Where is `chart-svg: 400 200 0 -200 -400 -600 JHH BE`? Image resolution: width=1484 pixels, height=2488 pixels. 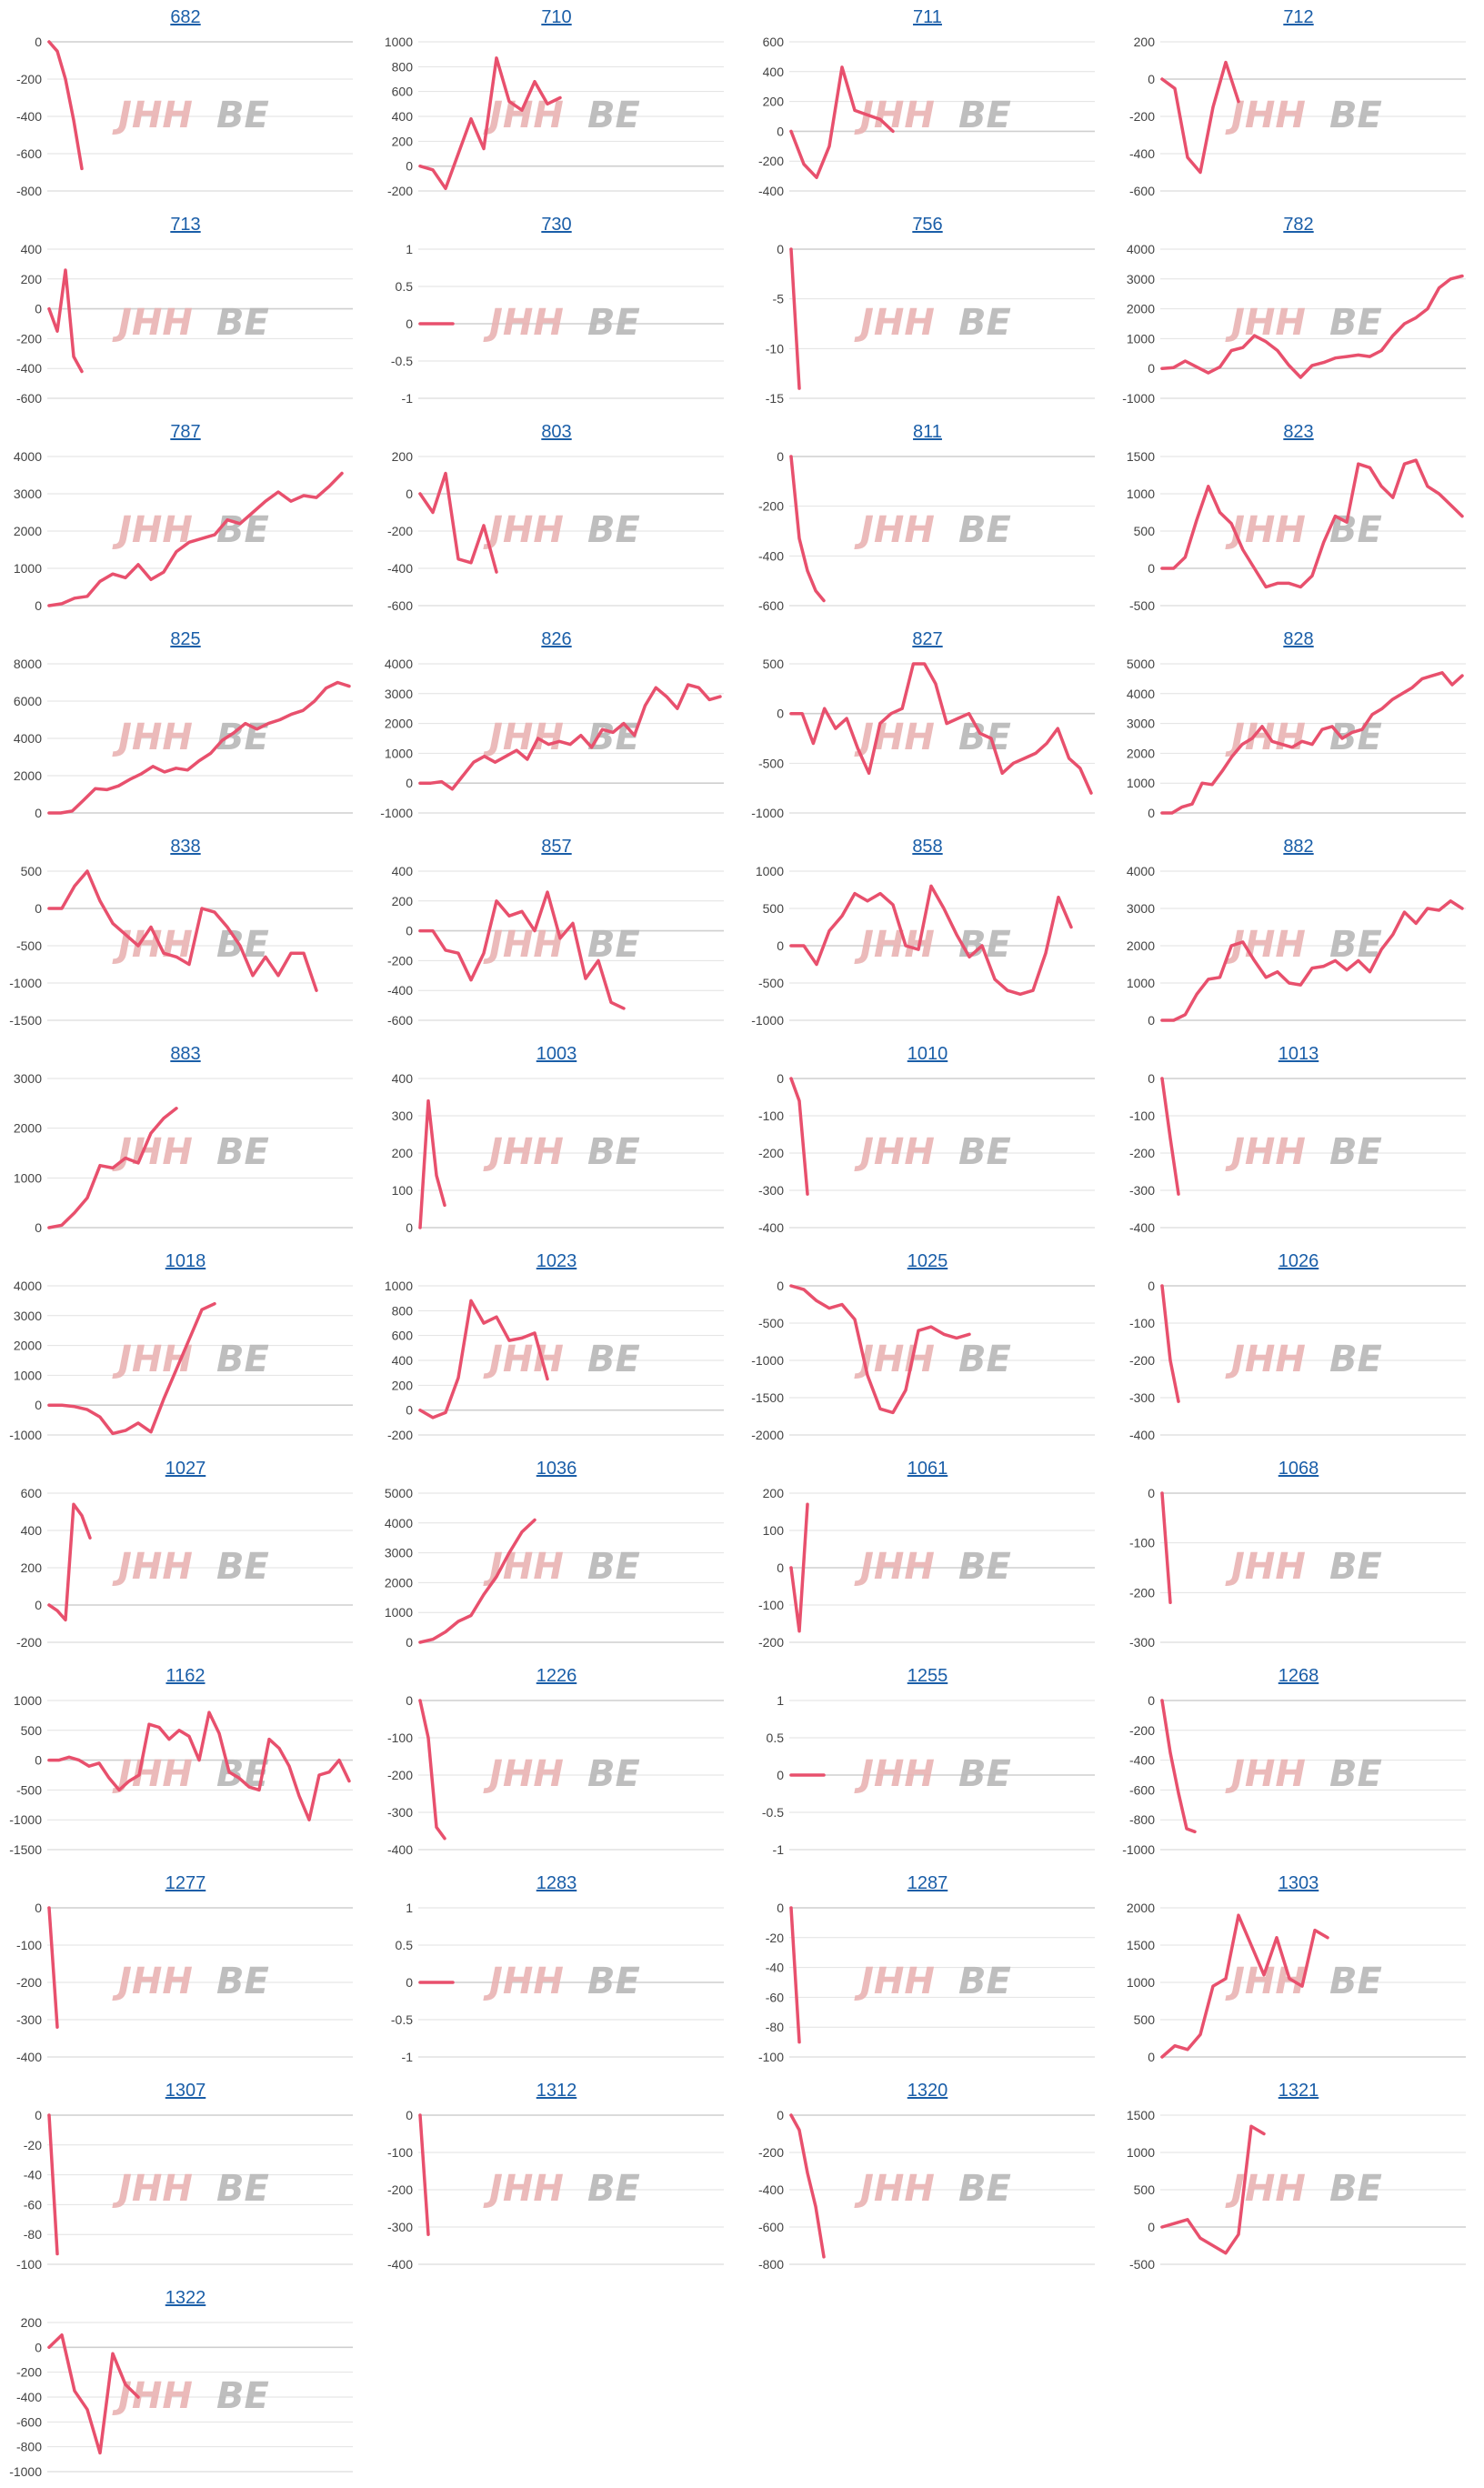
chart-svg: 400 200 0 -200 -400 -600 JHH BE is located at coordinates (184, 324).